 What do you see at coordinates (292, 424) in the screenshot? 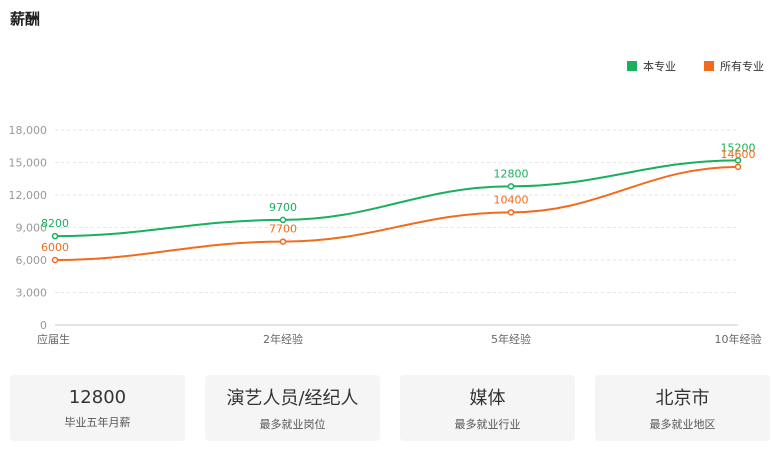
I see `card-position-label: 最多就业岗位` at bounding box center [292, 424].